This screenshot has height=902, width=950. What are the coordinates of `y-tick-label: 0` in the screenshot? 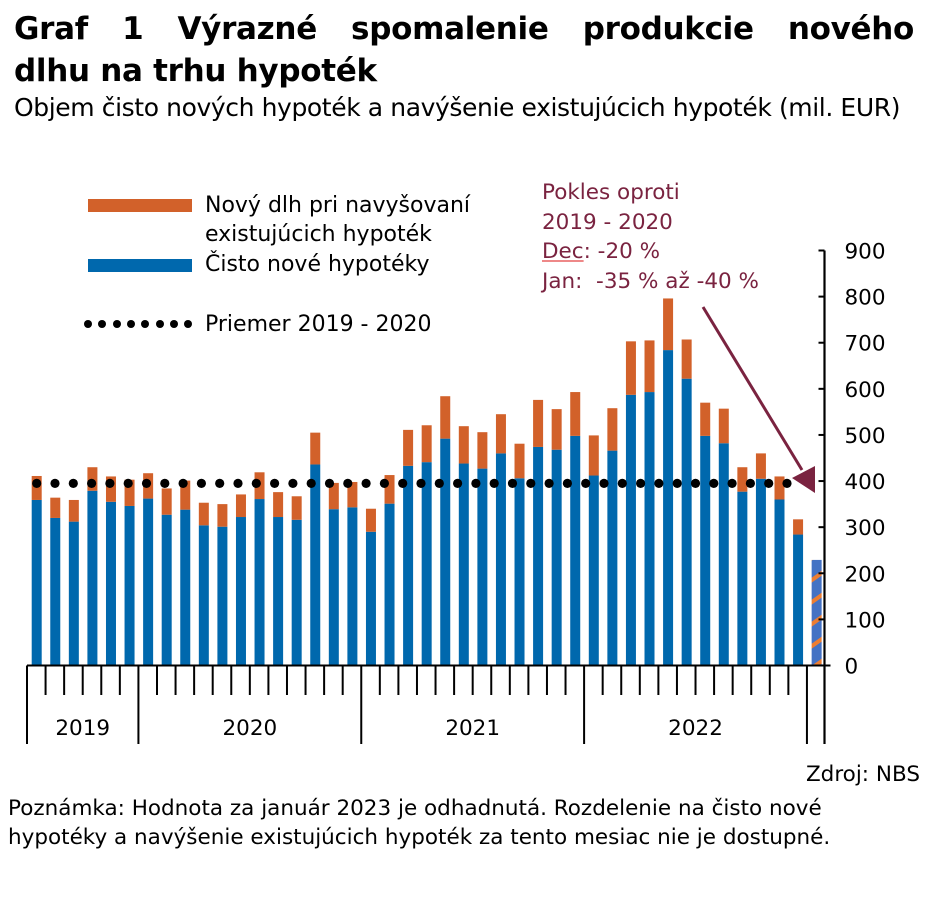 It's located at (852, 667).